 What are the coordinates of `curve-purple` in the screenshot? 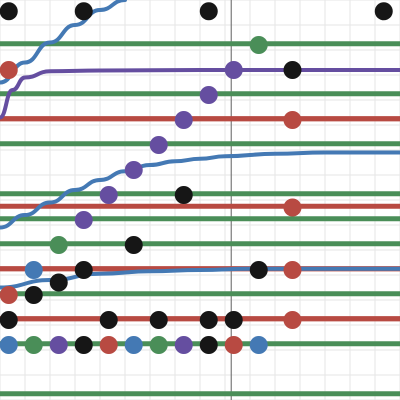 It's located at (200, 93).